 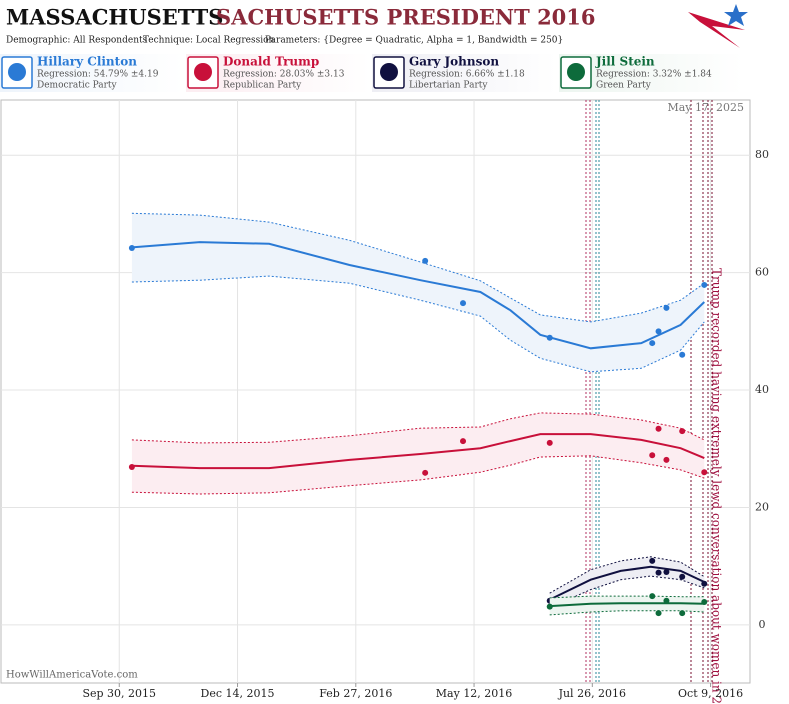 I want to click on date: May 17, 2025, so click(x=705, y=107).